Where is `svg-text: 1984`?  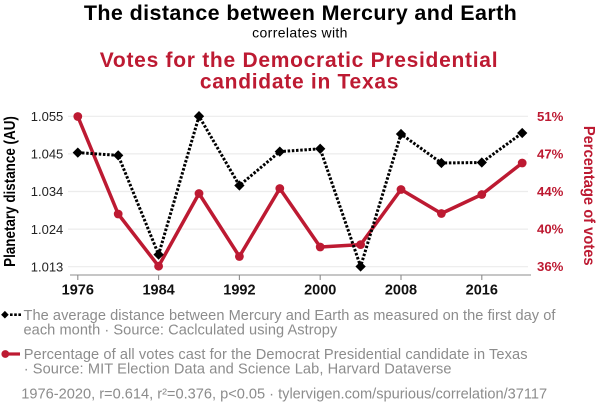 svg-text: 1984 is located at coordinates (158, 291).